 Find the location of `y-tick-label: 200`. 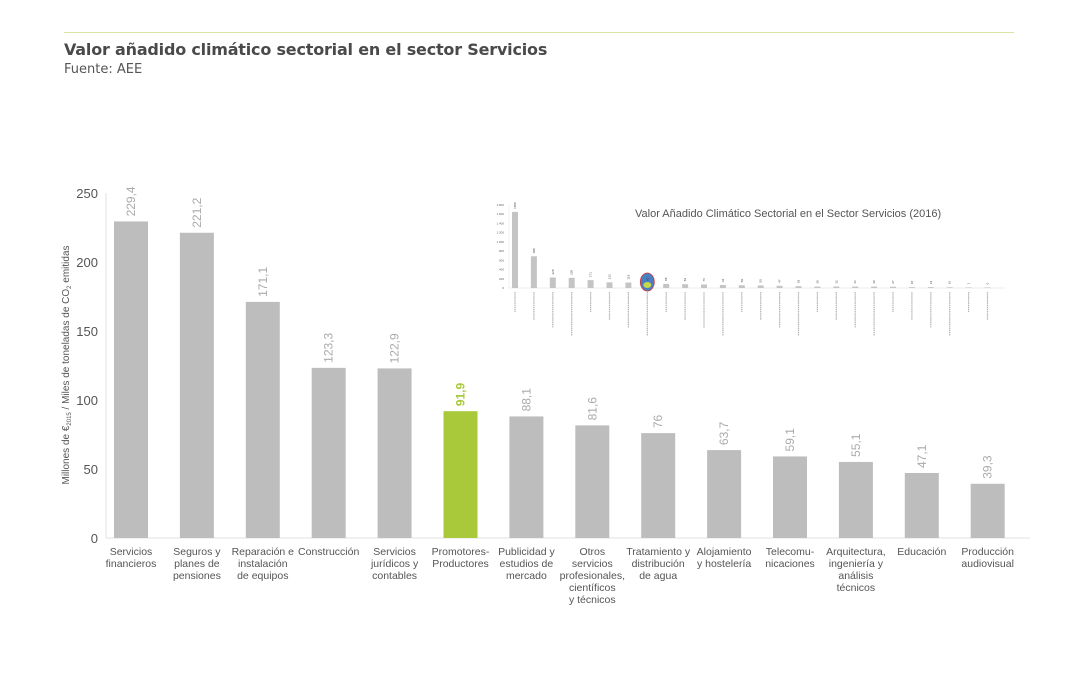

y-tick-label: 200 is located at coordinates (87, 262).